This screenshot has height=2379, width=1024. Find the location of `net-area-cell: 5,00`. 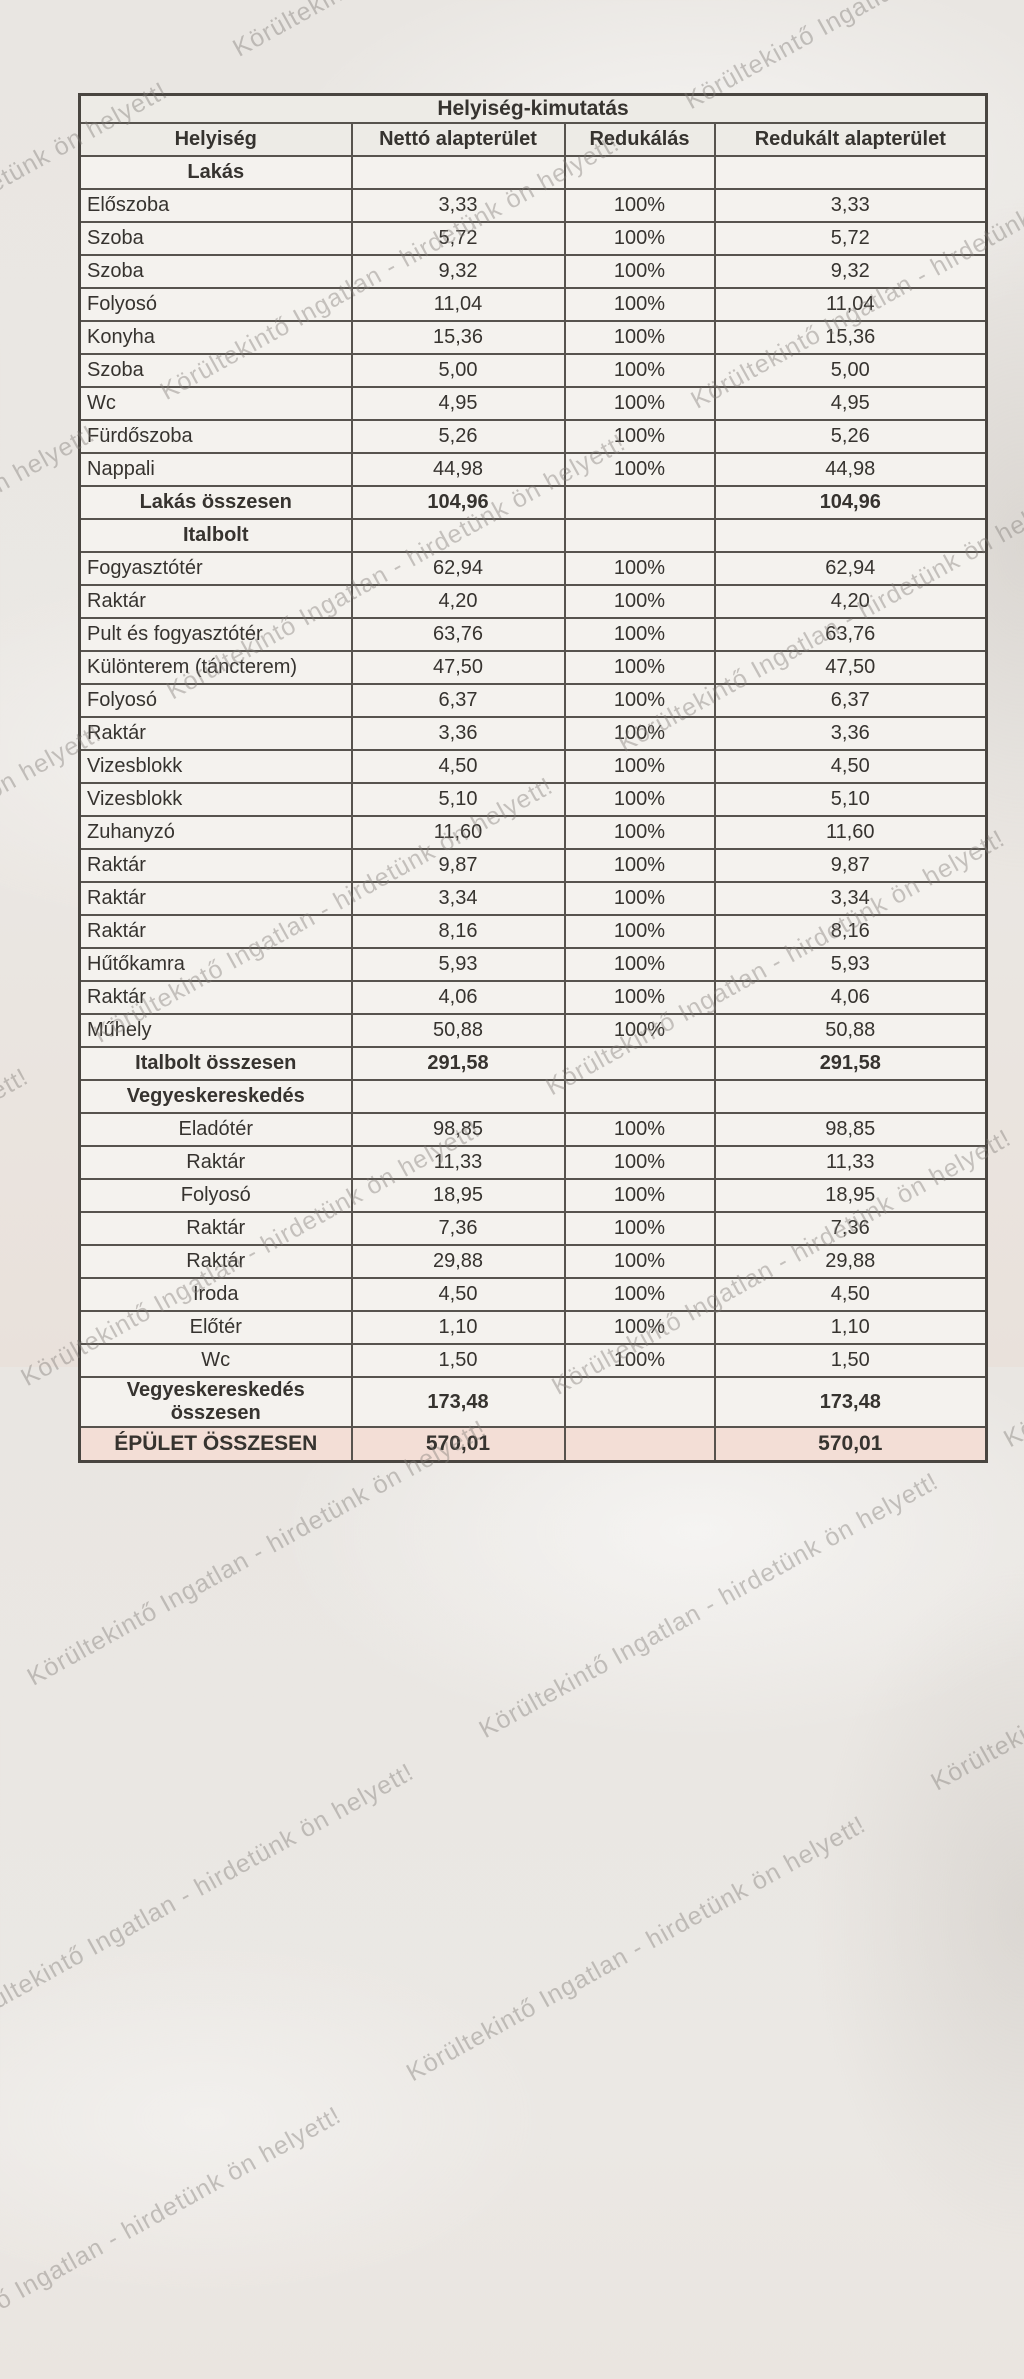

net-area-cell: 5,00 is located at coordinates (458, 371).